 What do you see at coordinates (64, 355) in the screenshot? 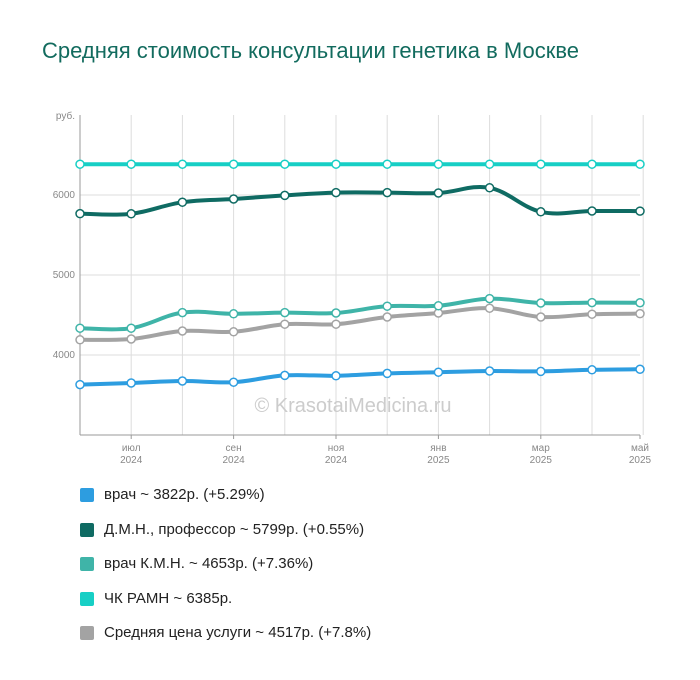
I see `y-tick-label: 4000` at bounding box center [64, 355].